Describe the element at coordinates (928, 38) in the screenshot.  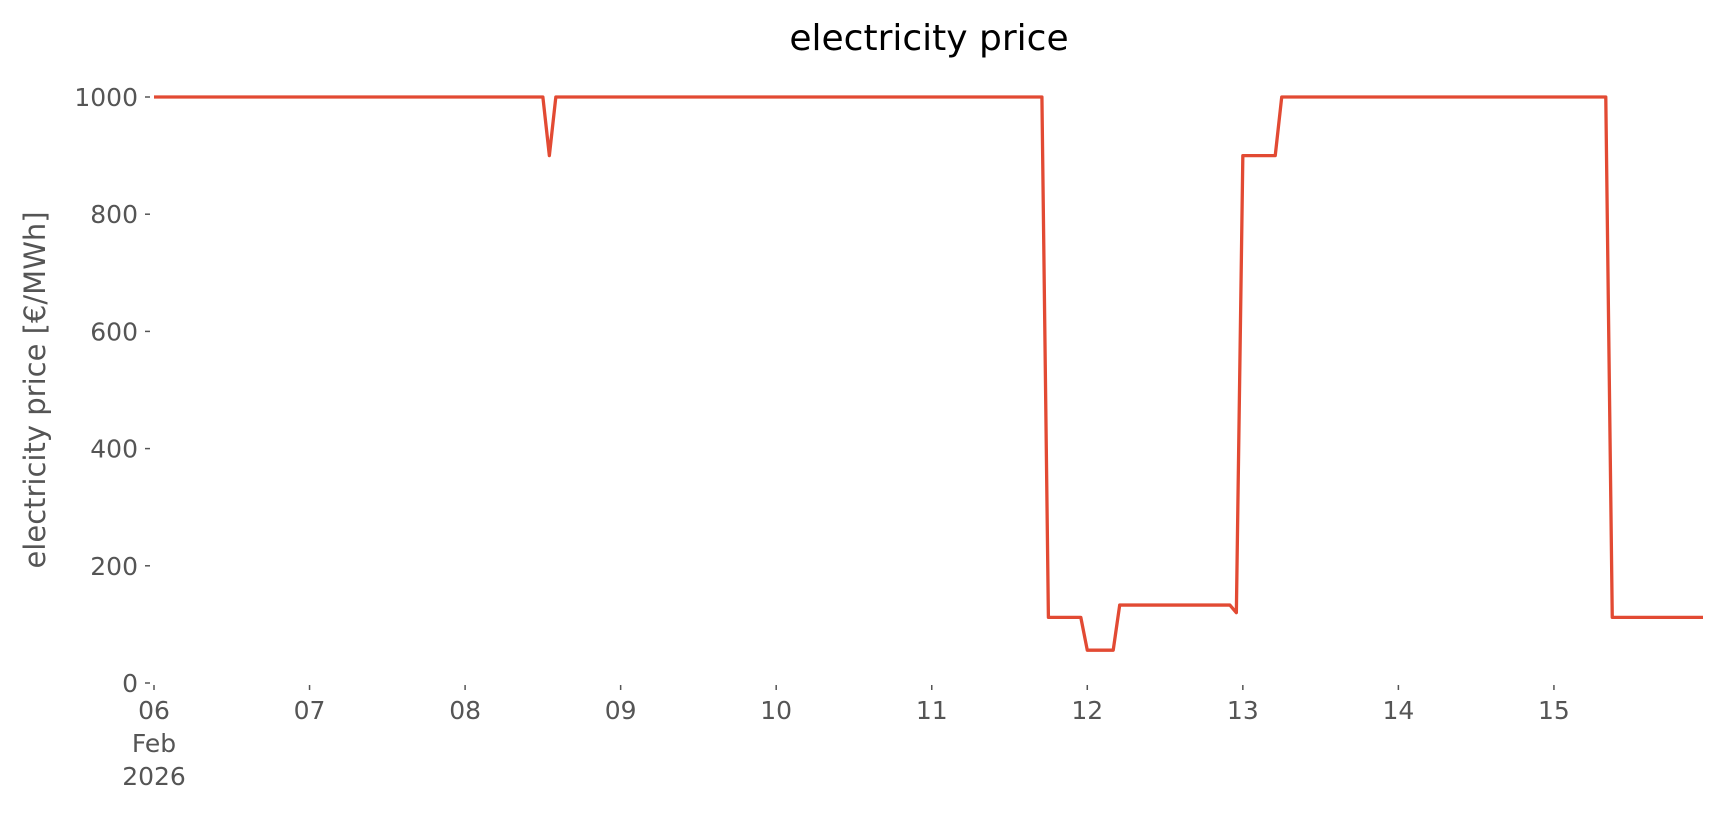
I see `chart-title: electricity price` at that location.